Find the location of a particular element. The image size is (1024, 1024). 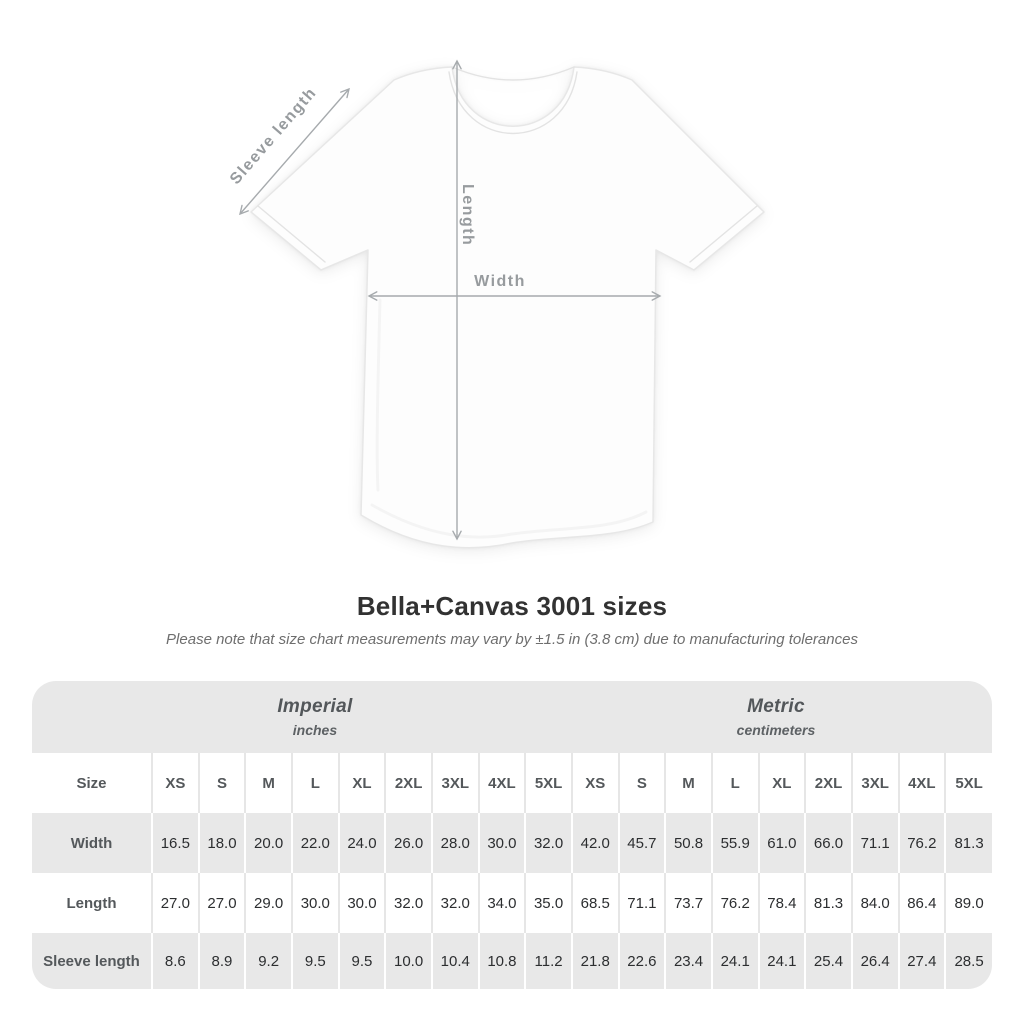

sleeve-metric-m: 23.4 is located at coordinates (688, 961).